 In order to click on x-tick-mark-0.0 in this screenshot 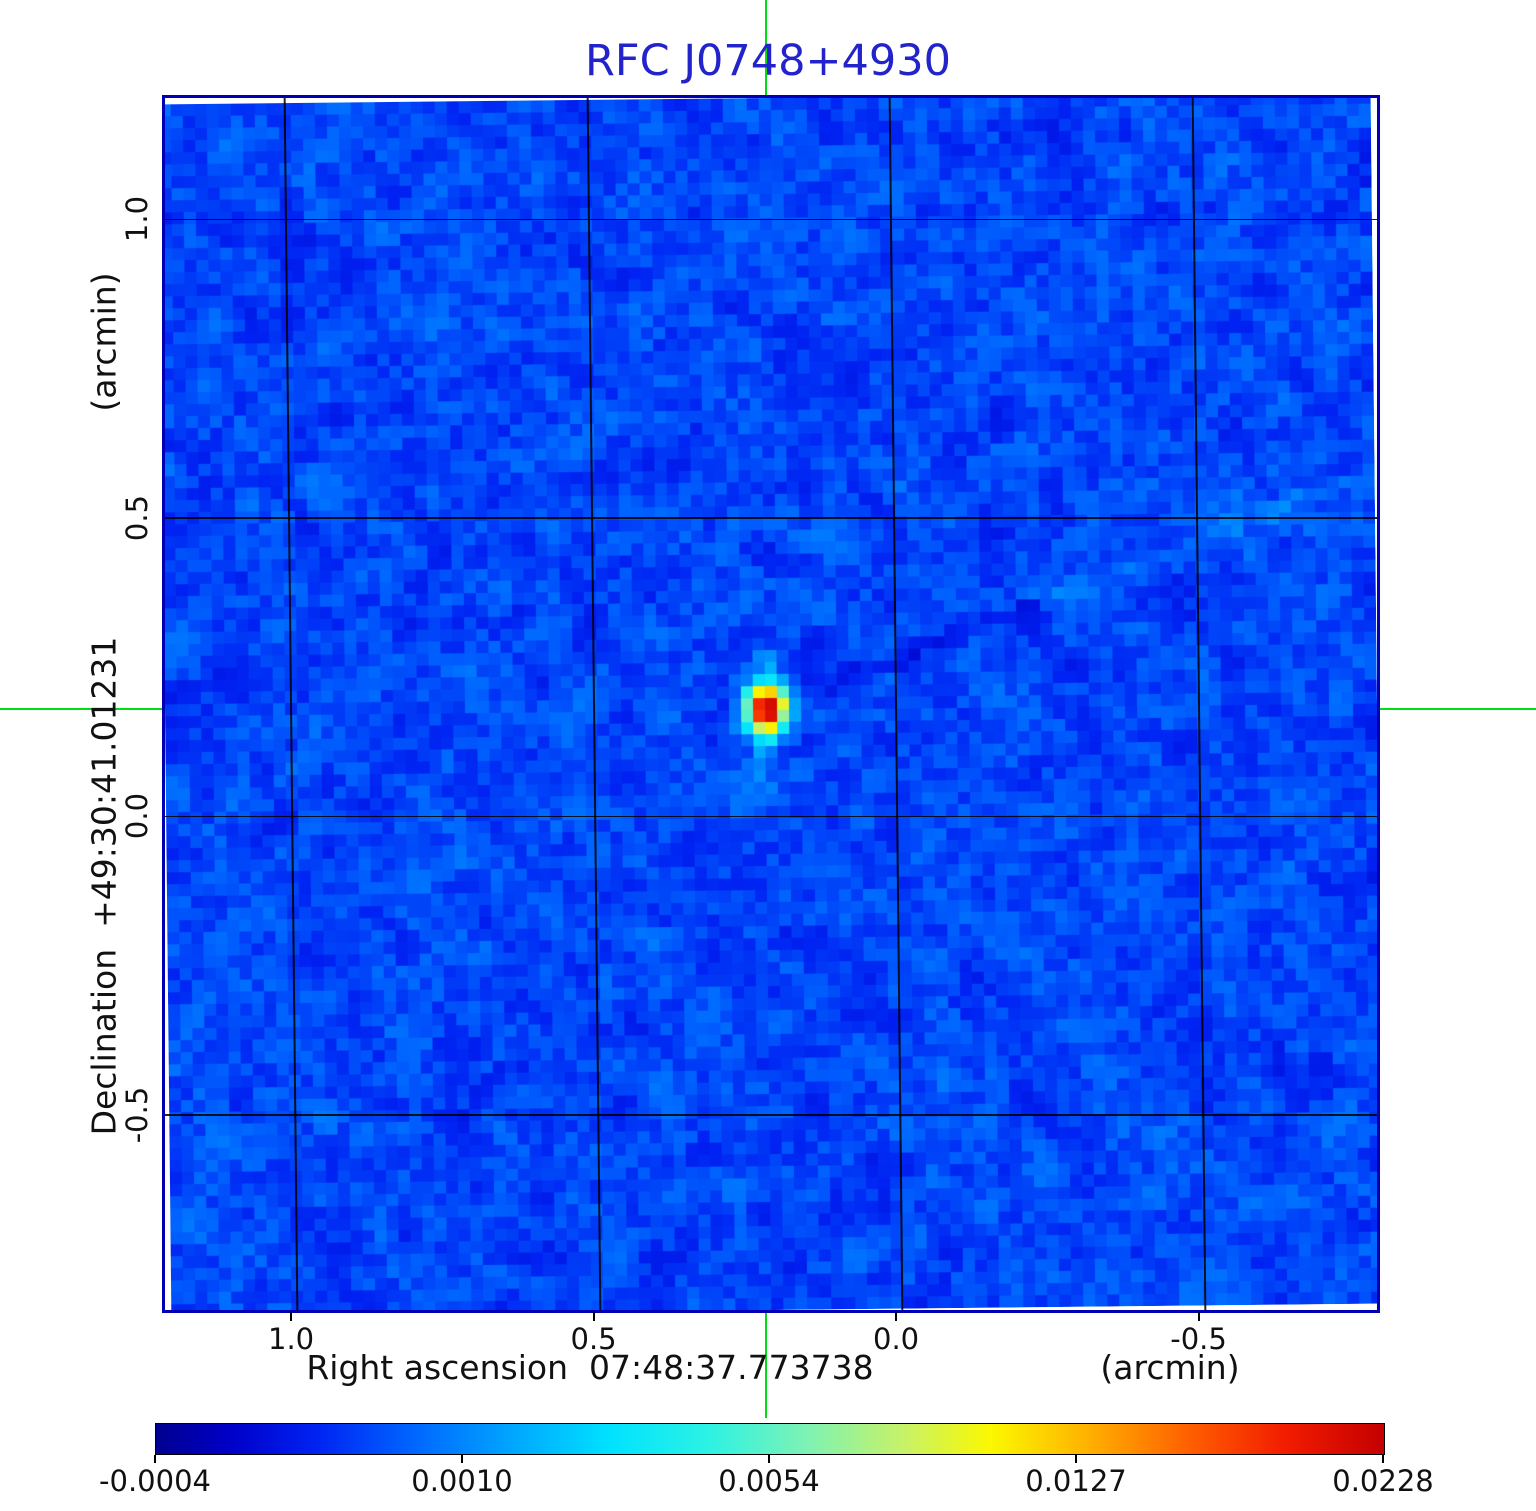, I will do `click(896, 1316)`.